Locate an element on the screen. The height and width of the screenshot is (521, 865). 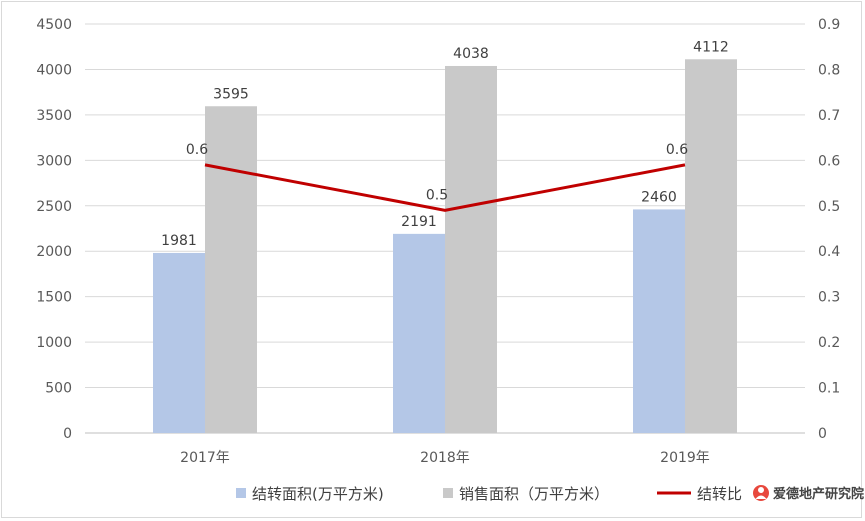
legend-label: 结转比 is located at coordinates (719, 494).